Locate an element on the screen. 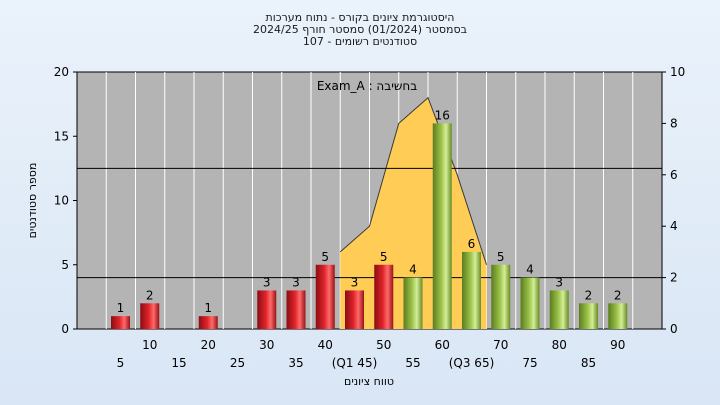  x-tick-label: 40 is located at coordinates (325, 345).